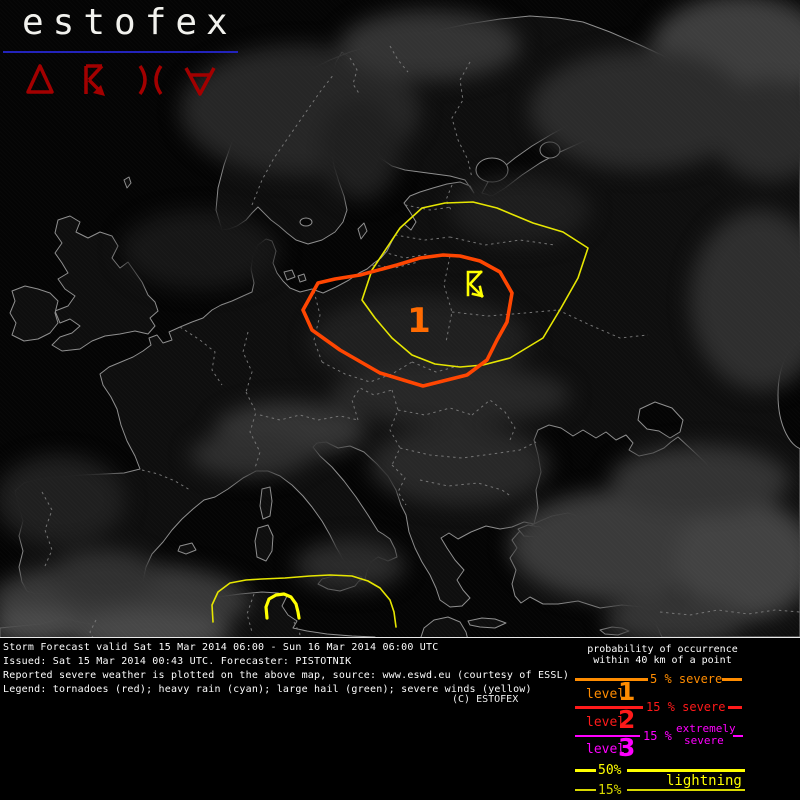 The width and height of the screenshot is (800, 800). I want to click on tornado-icon, so click(40, 79).